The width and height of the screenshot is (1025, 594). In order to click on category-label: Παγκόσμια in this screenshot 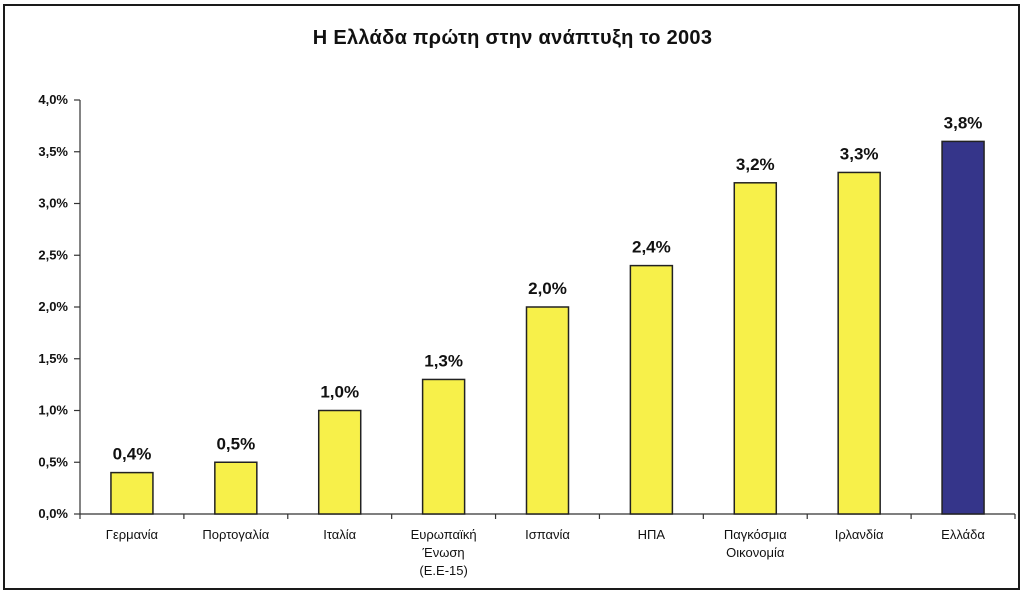, I will do `click(755, 534)`.